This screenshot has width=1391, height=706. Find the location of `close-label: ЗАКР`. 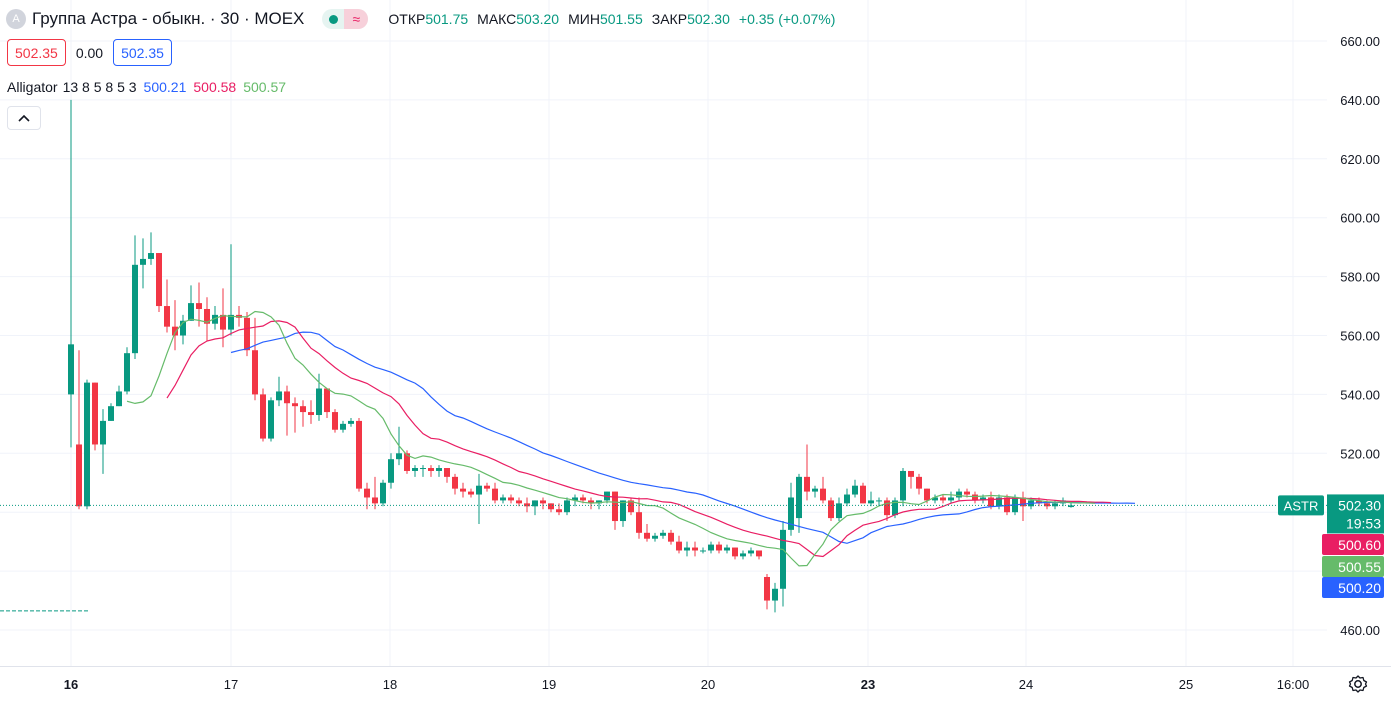

close-label: ЗАКР is located at coordinates (669, 19).